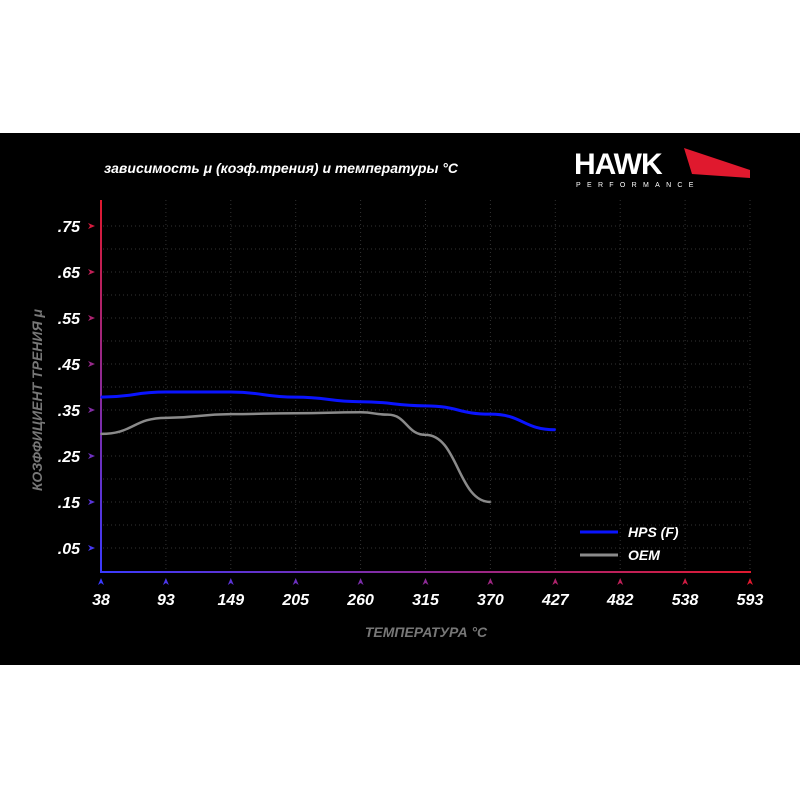  I want to click on x-tick-label: 93, so click(166, 600).